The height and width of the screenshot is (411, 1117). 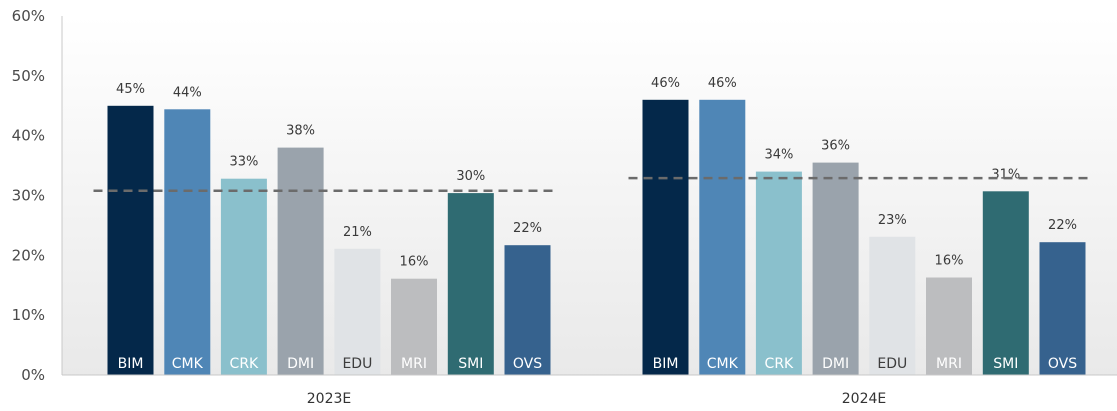 What do you see at coordinates (778, 155) in the screenshot?
I see `data-label: 34%` at bounding box center [778, 155].